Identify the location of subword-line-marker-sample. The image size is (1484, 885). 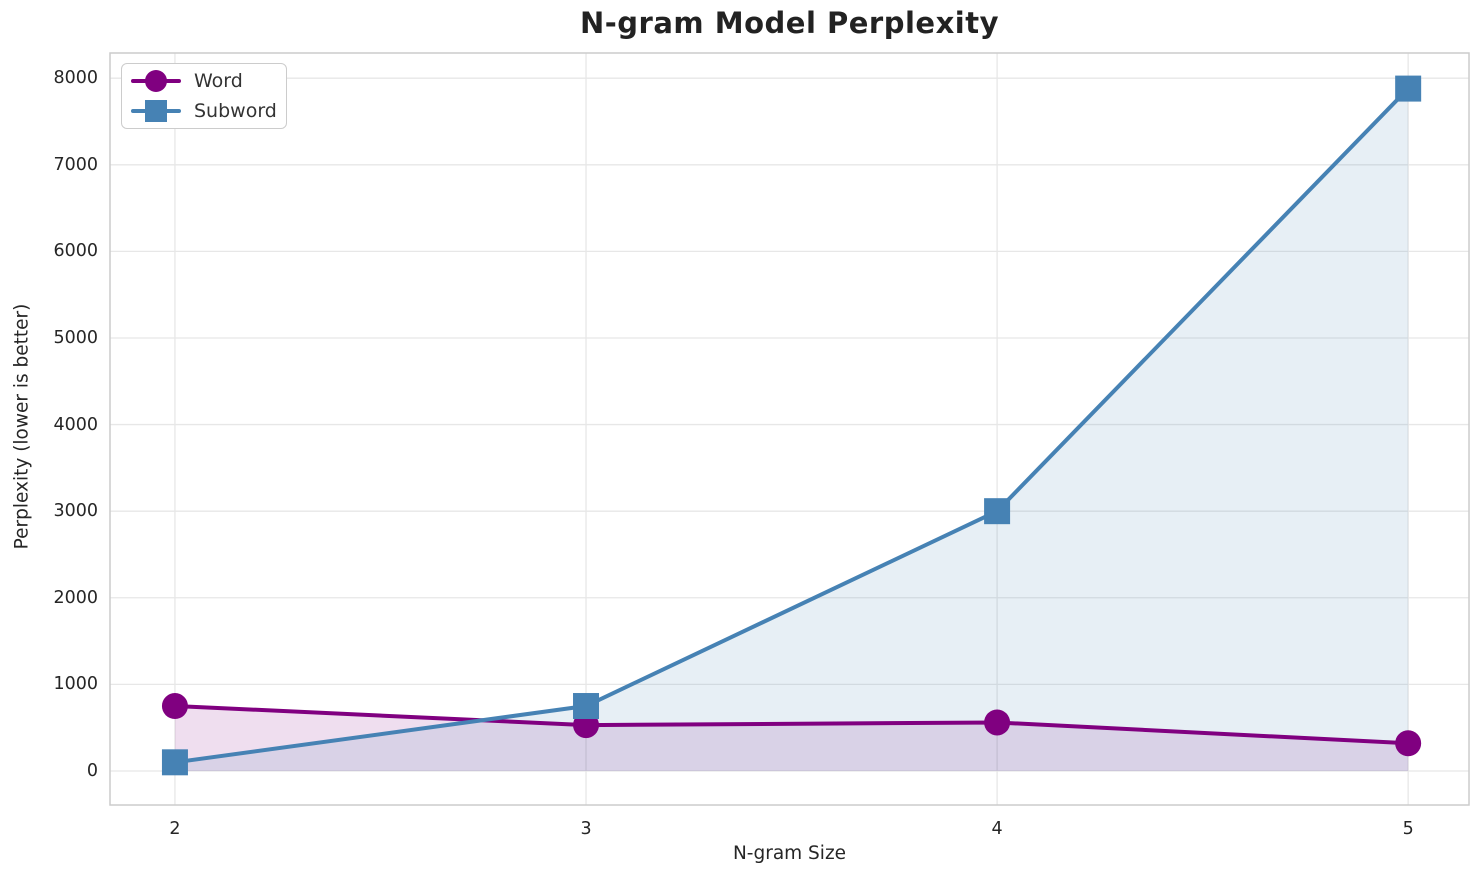
(156, 111).